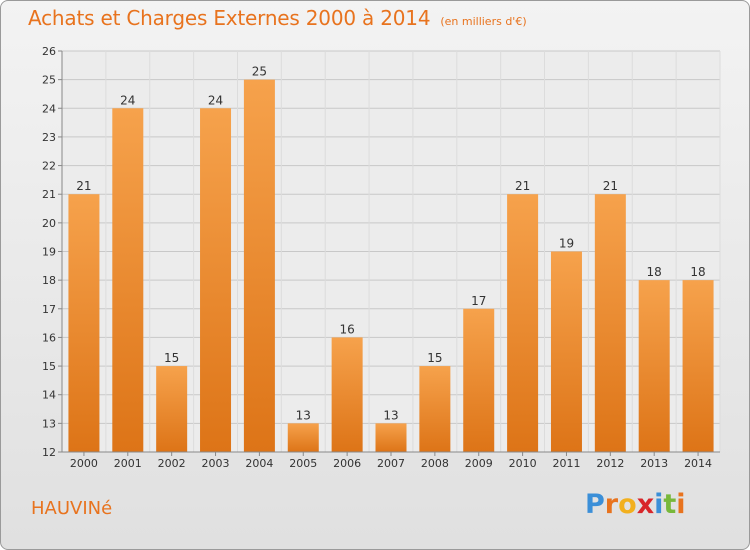 Image resolution: width=750 pixels, height=550 pixels. What do you see at coordinates (49, 366) in the screenshot?
I see `y-tick-label: 15` at bounding box center [49, 366].